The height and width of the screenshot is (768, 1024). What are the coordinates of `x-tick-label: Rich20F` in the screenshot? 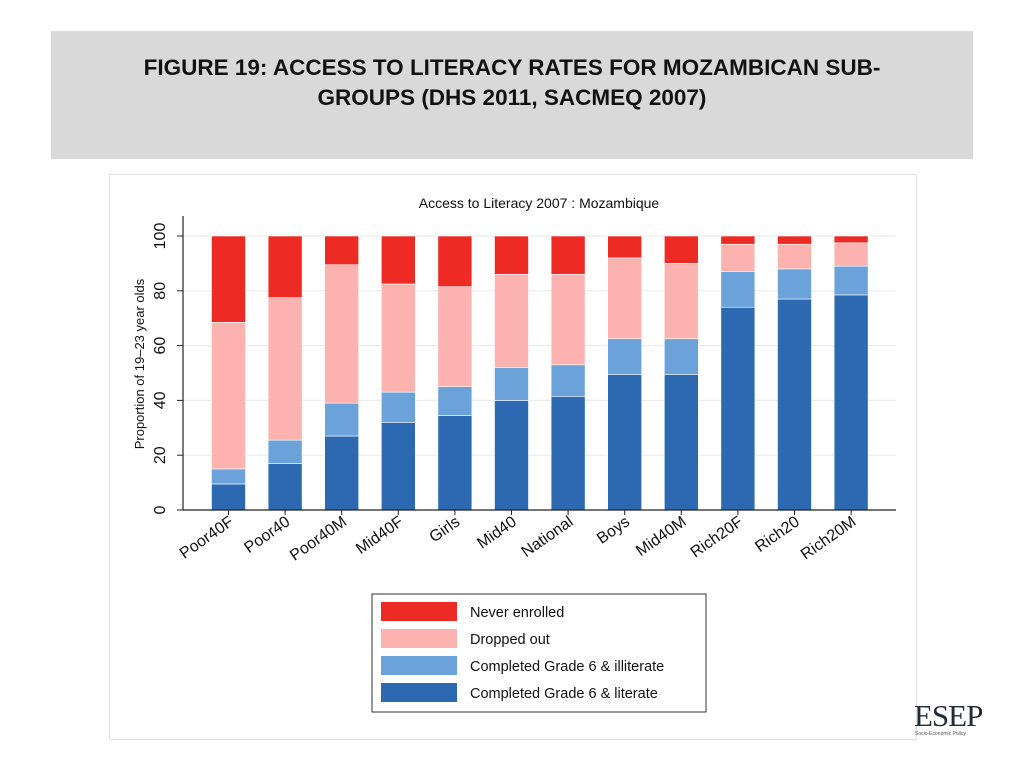 It's located at (717, 537).